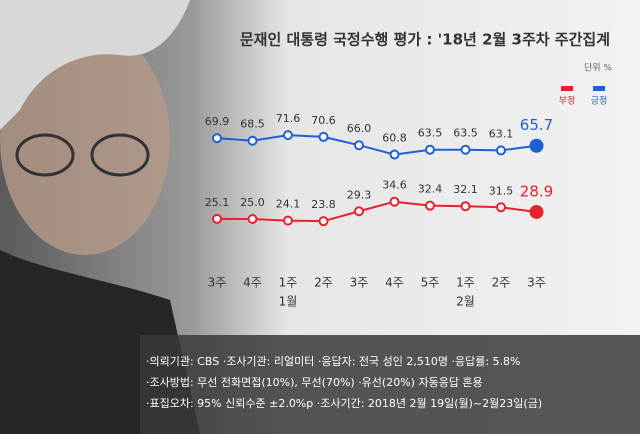  Describe the element at coordinates (598, 68) in the screenshot. I see `unit-label: 단위 %` at that location.